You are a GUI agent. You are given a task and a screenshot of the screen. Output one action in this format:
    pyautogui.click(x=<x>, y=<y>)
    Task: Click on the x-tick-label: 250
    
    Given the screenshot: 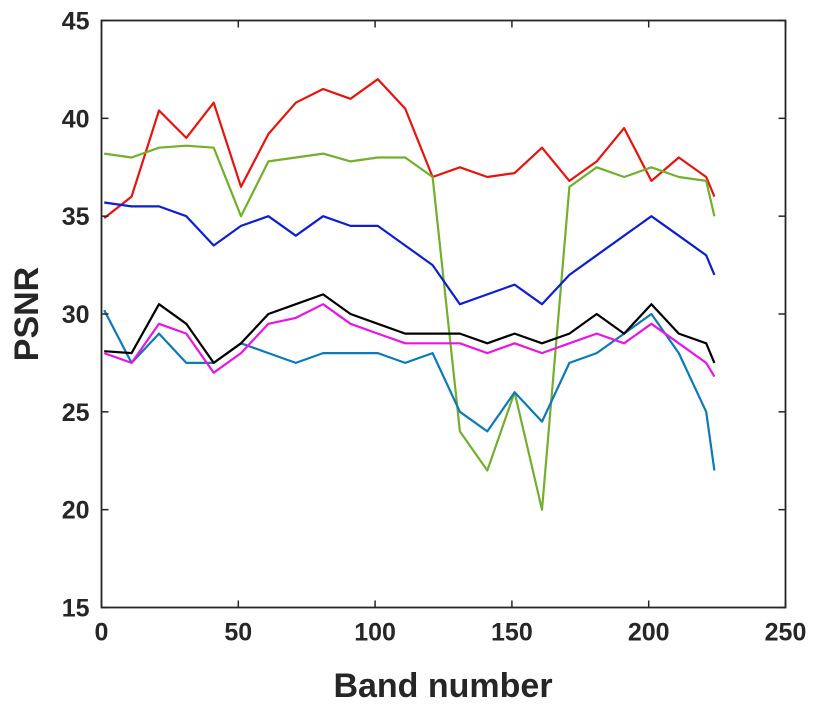 What is the action you would take?
    pyautogui.click(x=786, y=633)
    